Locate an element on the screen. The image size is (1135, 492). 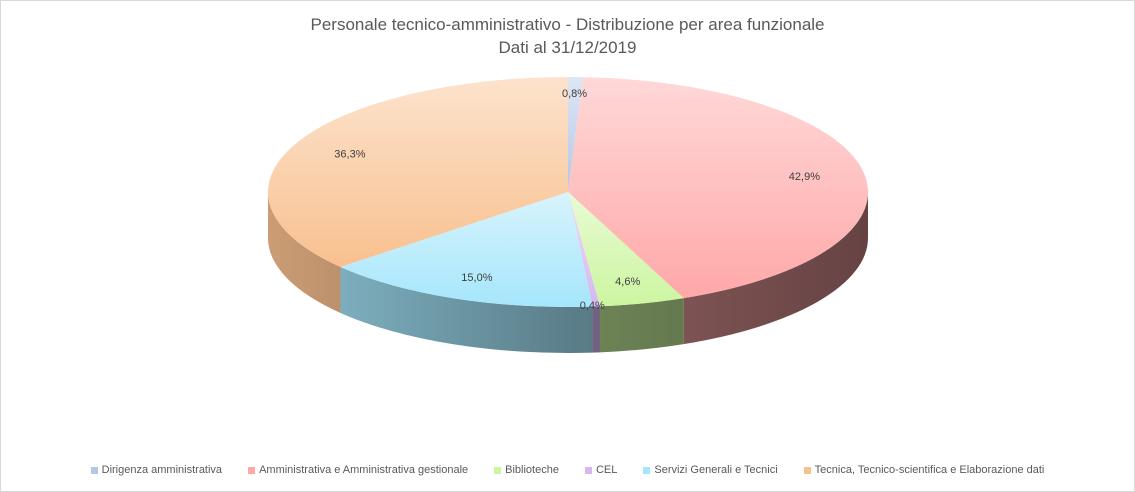
legend-label: Servizi Generali e Tecnici is located at coordinates (716, 470).